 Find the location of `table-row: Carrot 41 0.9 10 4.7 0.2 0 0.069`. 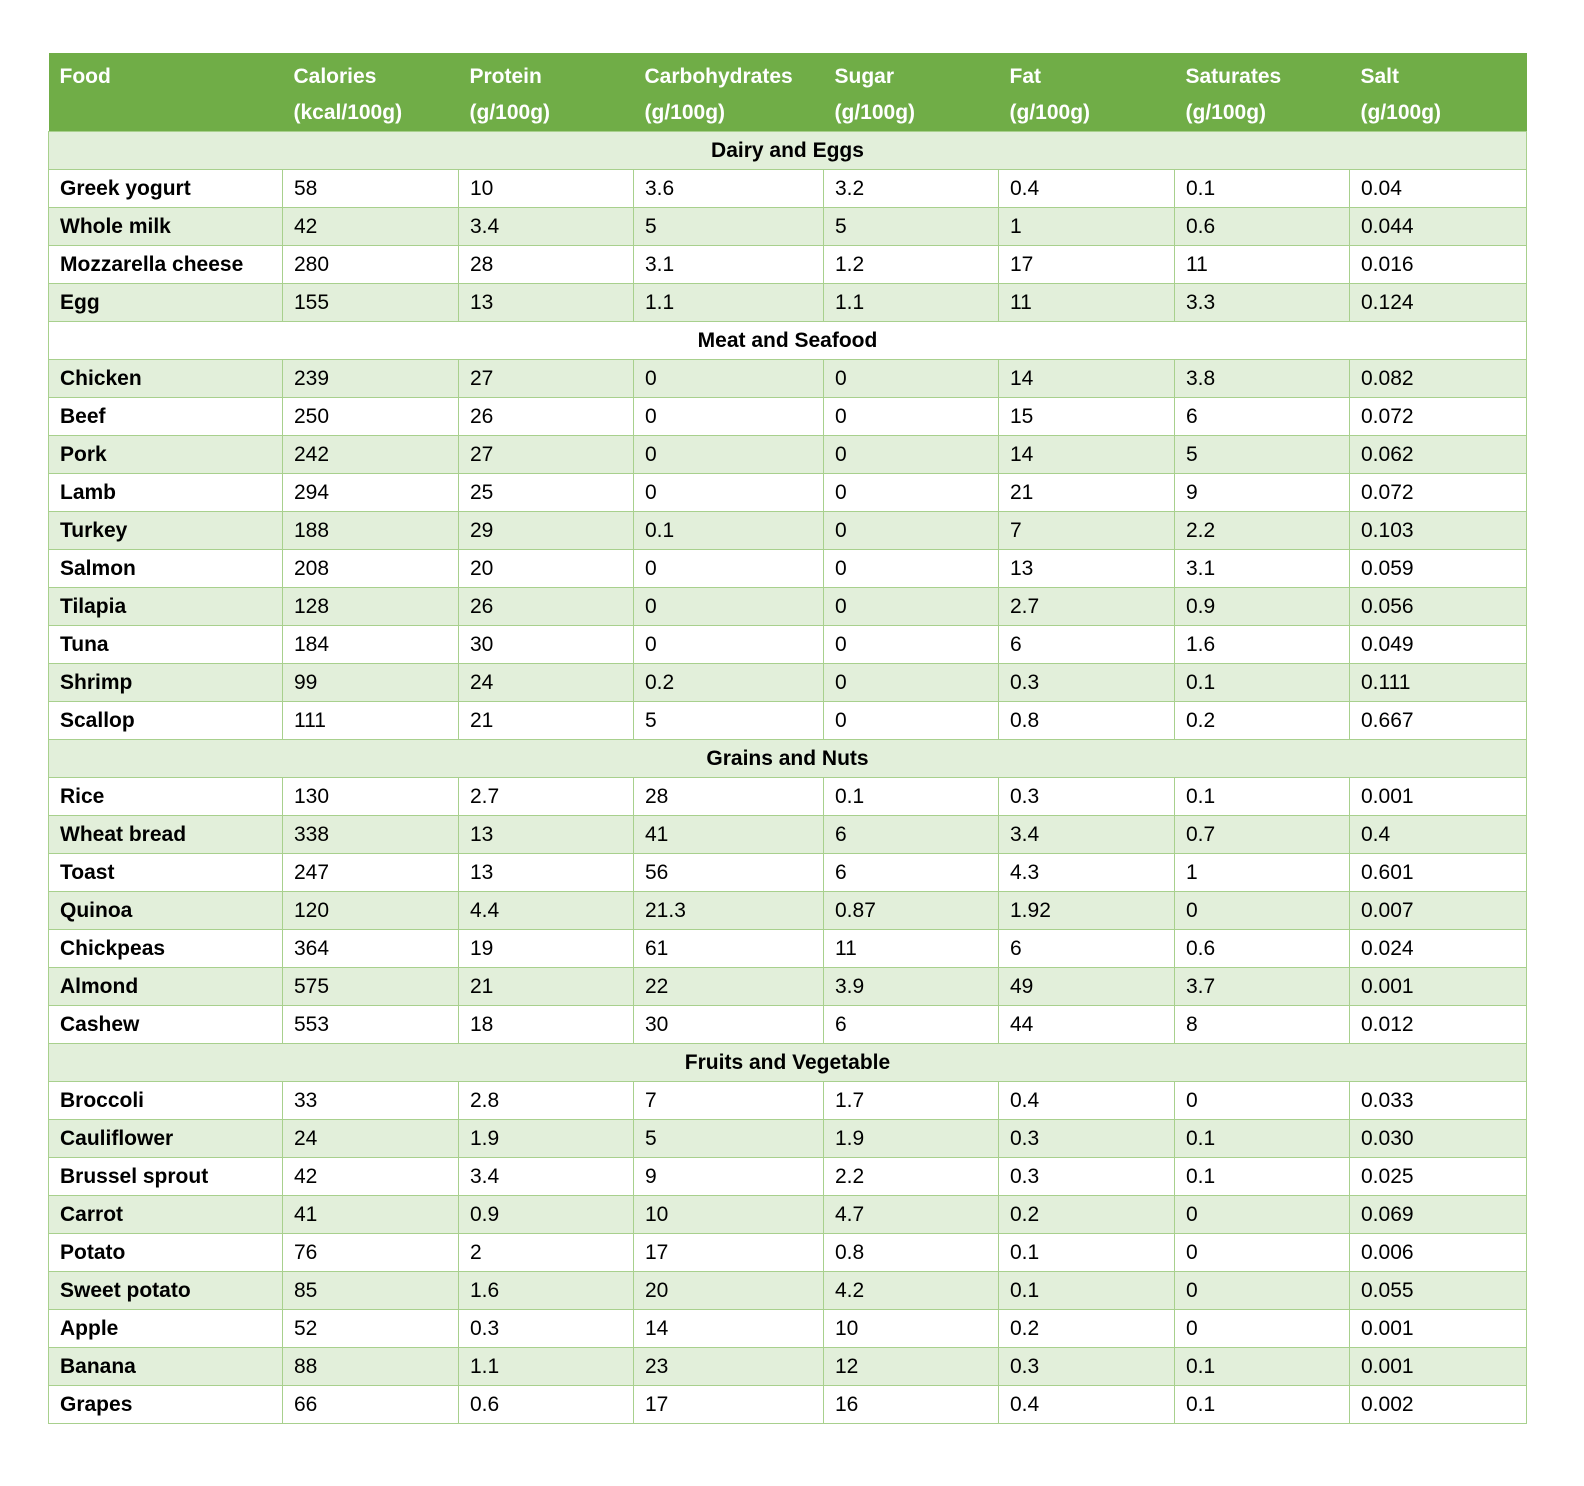

table-row: Carrot 41 0.9 10 4.7 0.2 0 0.069 is located at coordinates (787, 1214).